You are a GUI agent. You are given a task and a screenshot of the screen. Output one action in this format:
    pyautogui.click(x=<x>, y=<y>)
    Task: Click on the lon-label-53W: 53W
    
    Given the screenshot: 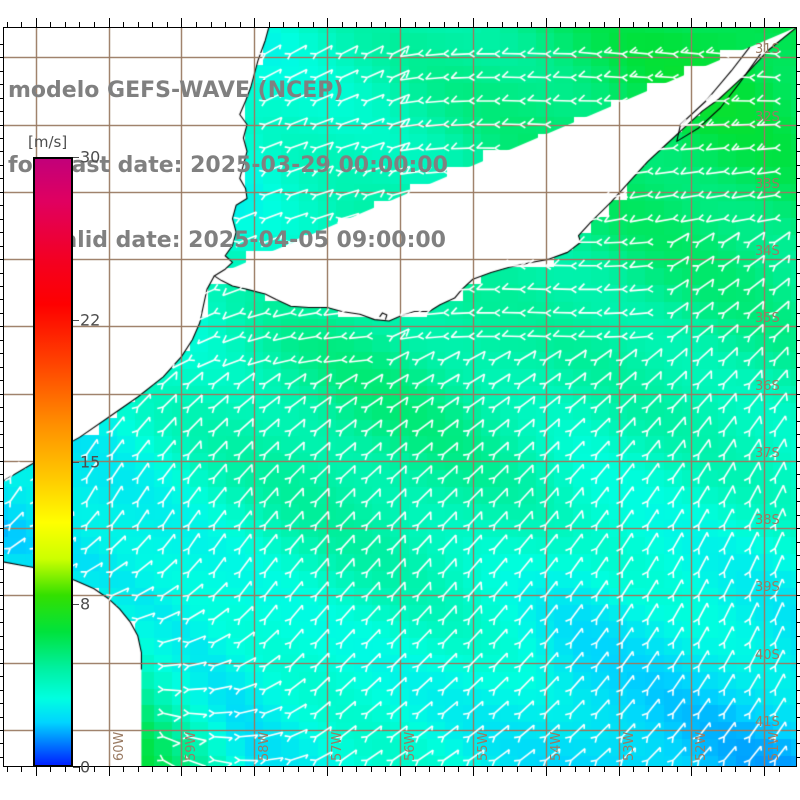 What is the action you would take?
    pyautogui.click(x=629, y=746)
    